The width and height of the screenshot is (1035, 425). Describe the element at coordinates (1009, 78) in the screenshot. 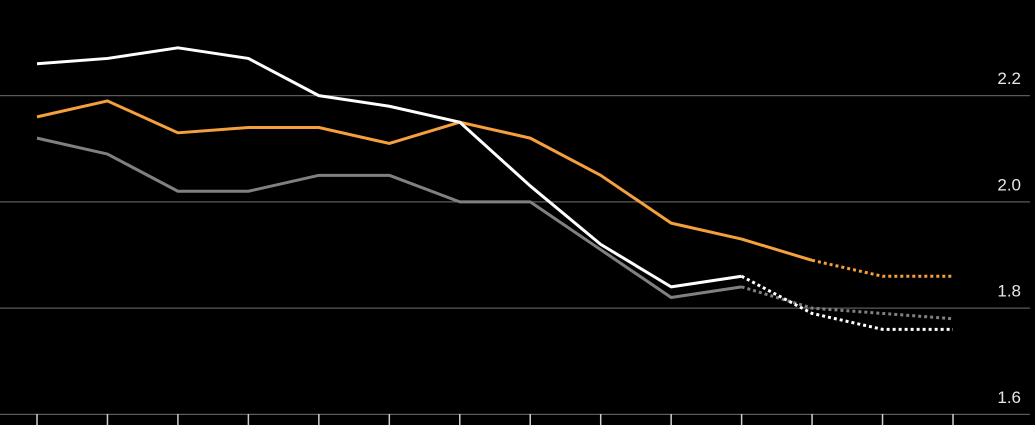

I see `y-tick-label: 2.2` at that location.